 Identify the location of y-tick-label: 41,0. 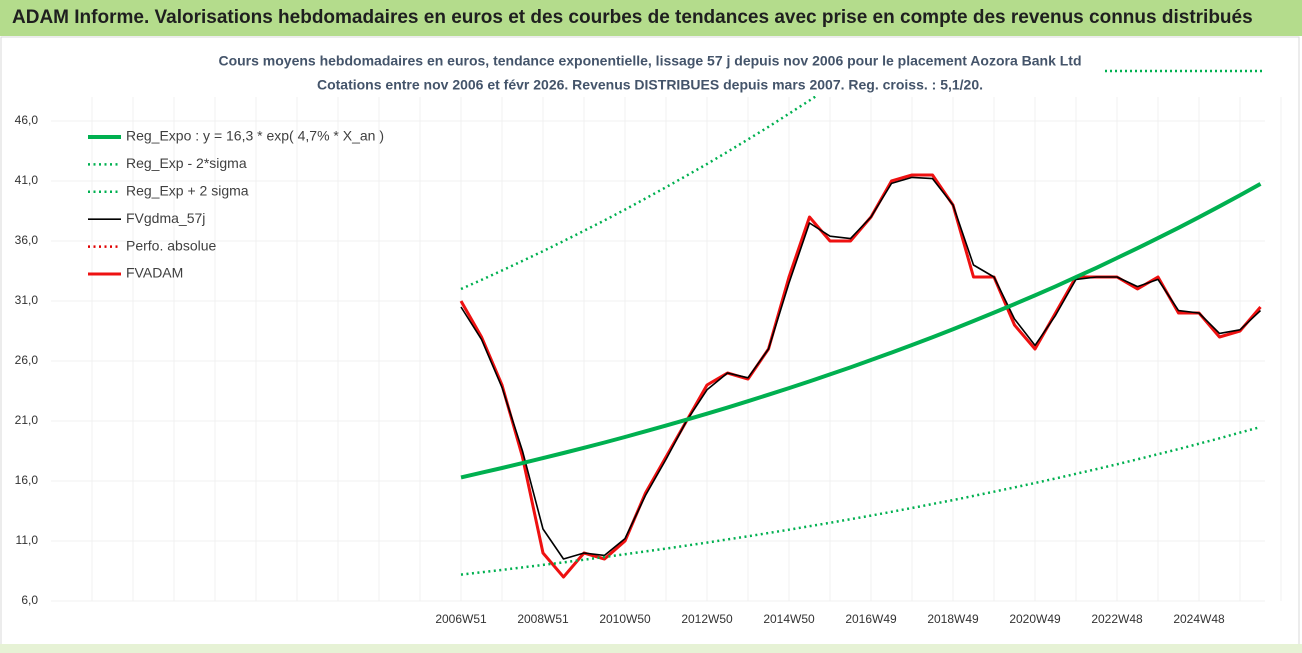
(27, 180).